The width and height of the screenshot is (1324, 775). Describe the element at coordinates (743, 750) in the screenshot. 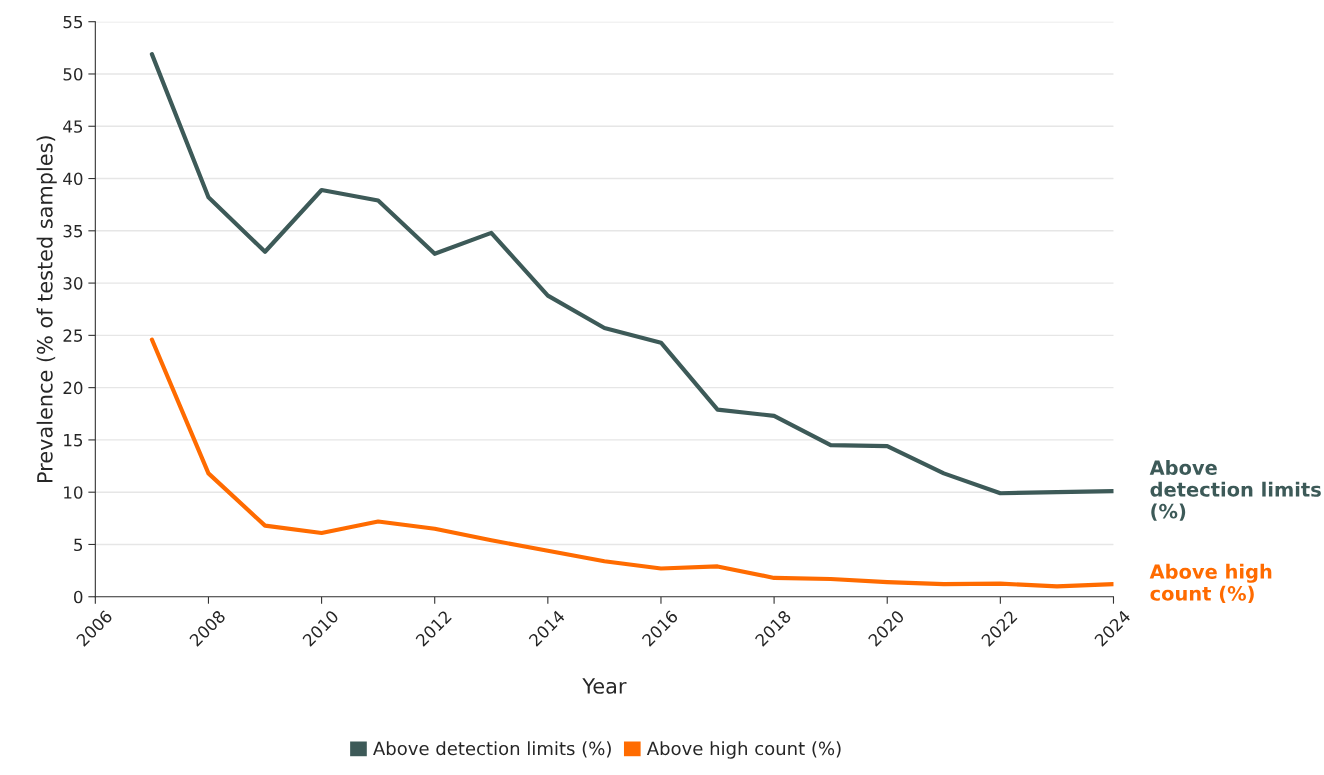

I see `legend-label: Above high count (%)` at that location.